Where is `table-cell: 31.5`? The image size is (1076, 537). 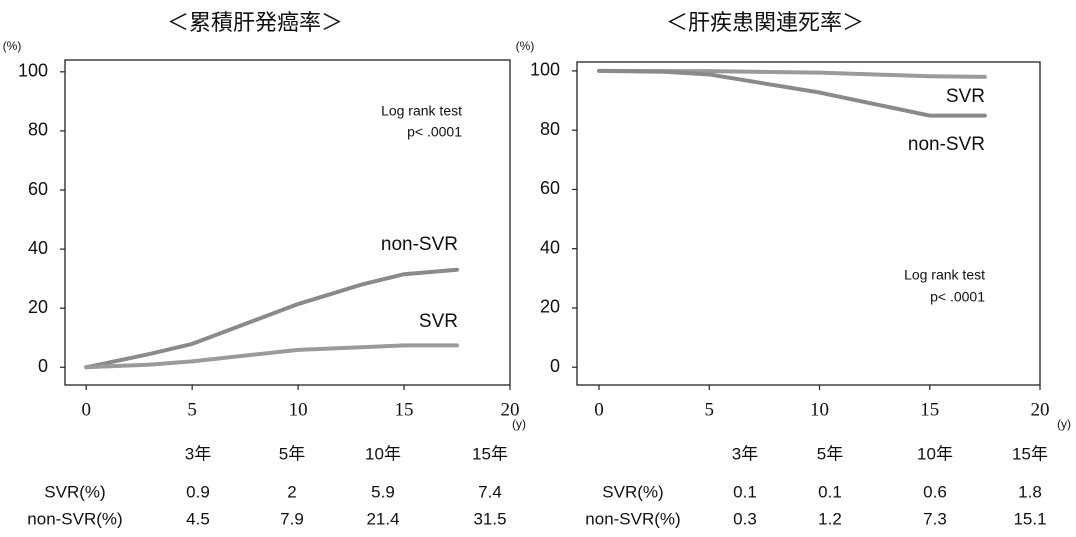
table-cell: 31.5 is located at coordinates (489, 518).